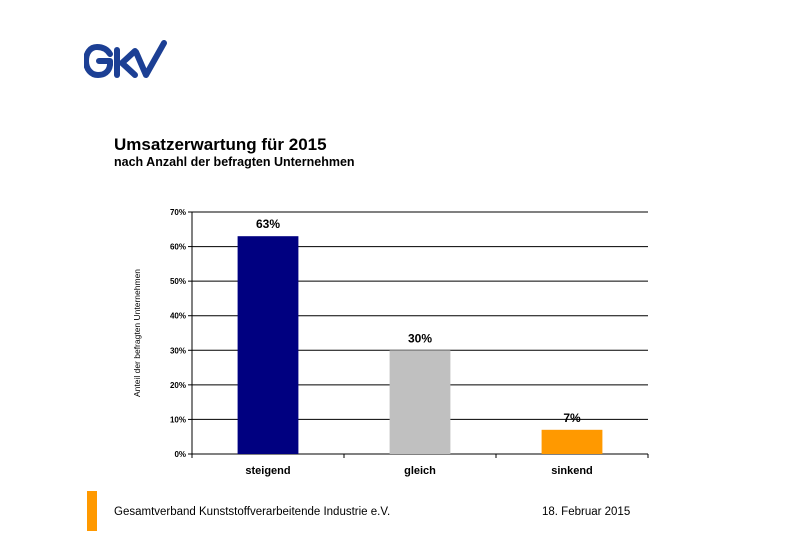 This screenshot has height=557, width=789. What do you see at coordinates (137, 333) in the screenshot?
I see `y-axis-label: Anteil der befragten Unternehmen` at bounding box center [137, 333].